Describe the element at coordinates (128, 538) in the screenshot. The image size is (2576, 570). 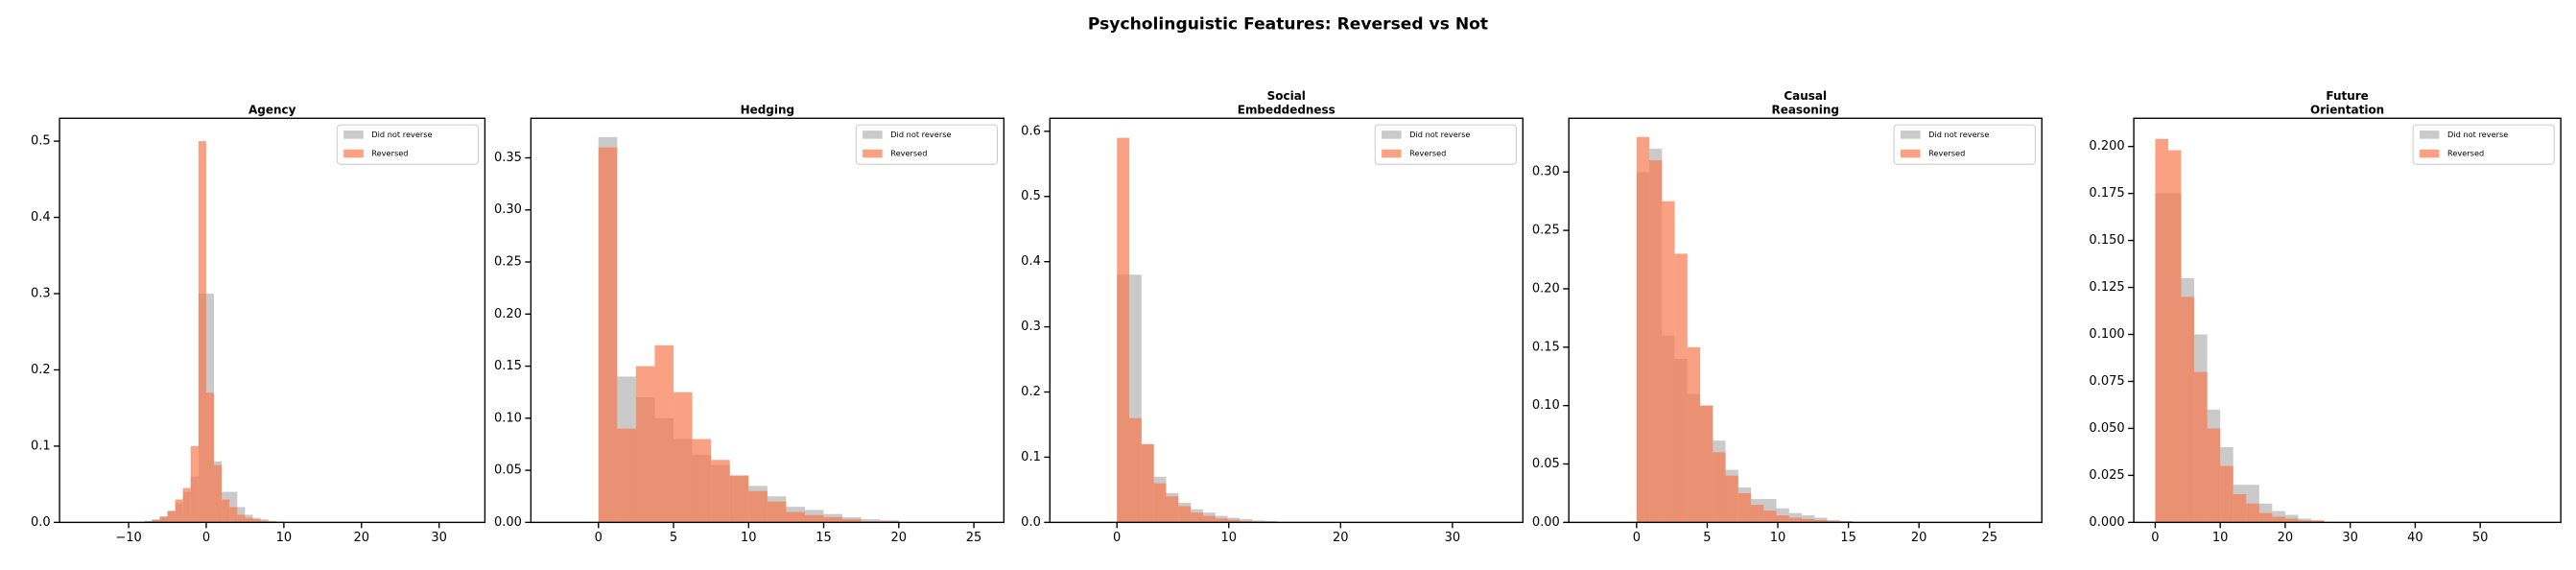
I see `x-tick-label: −10` at that location.